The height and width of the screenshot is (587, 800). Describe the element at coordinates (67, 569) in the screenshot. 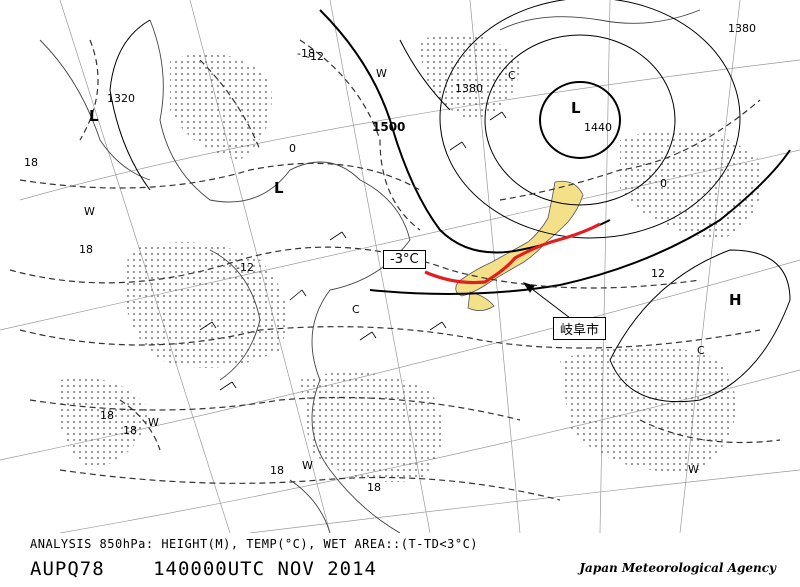

I see `product-code: AUPQ78` at that location.